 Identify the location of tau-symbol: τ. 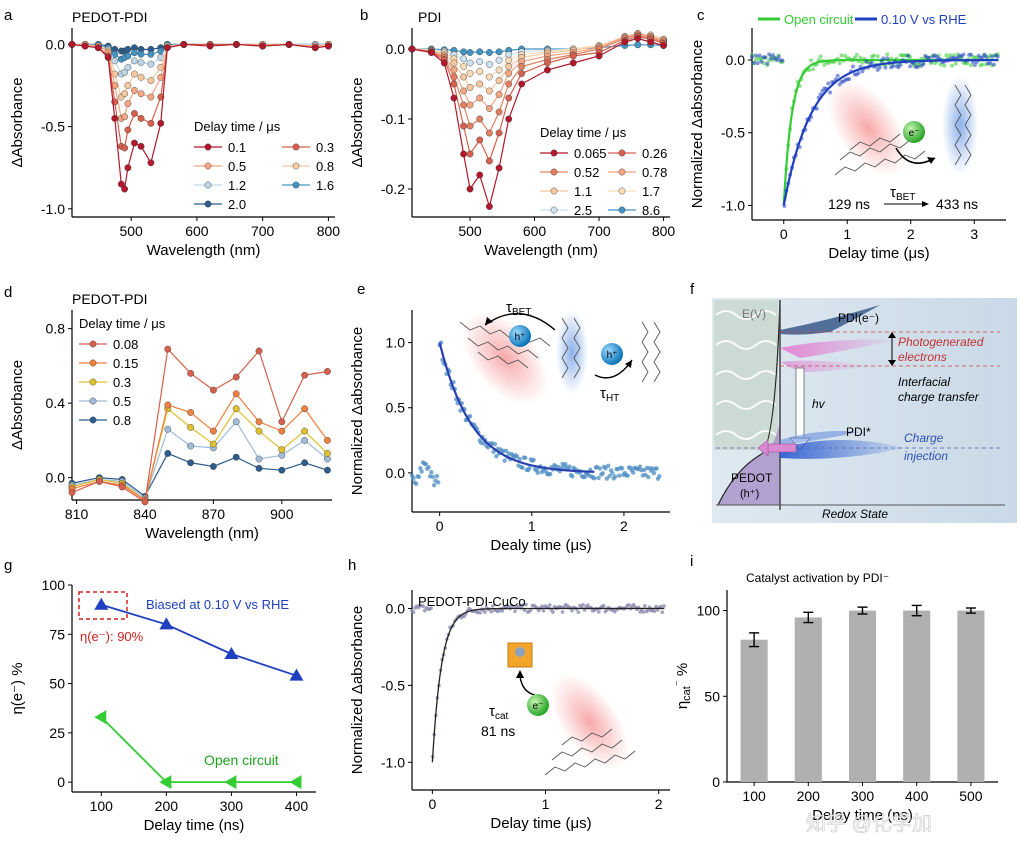
(492, 711).